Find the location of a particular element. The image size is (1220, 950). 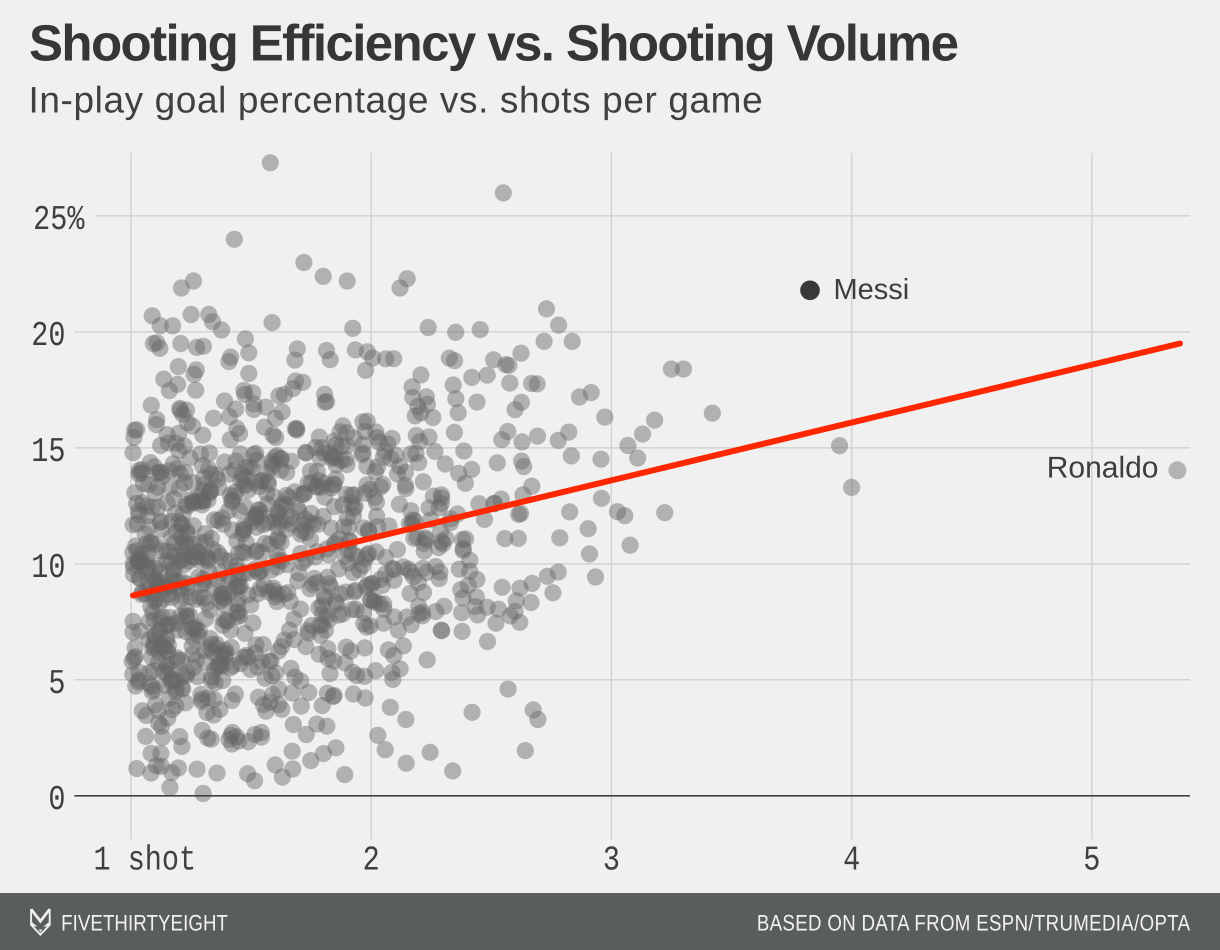

svg-text: 0 is located at coordinates (56, 800).